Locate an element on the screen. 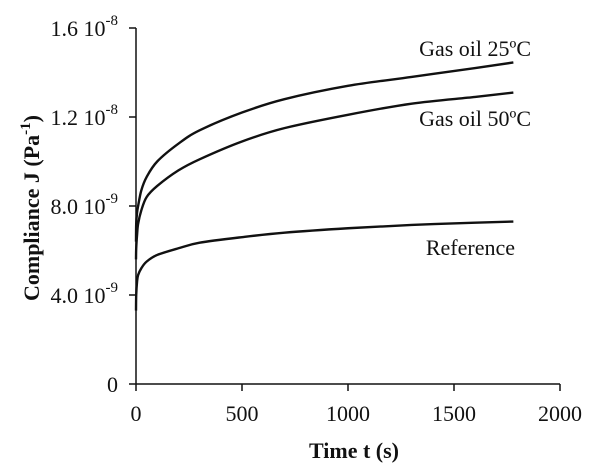 The image size is (589, 465). y-axis-title-main: Compliance J (Pa is located at coordinates (31, 218).